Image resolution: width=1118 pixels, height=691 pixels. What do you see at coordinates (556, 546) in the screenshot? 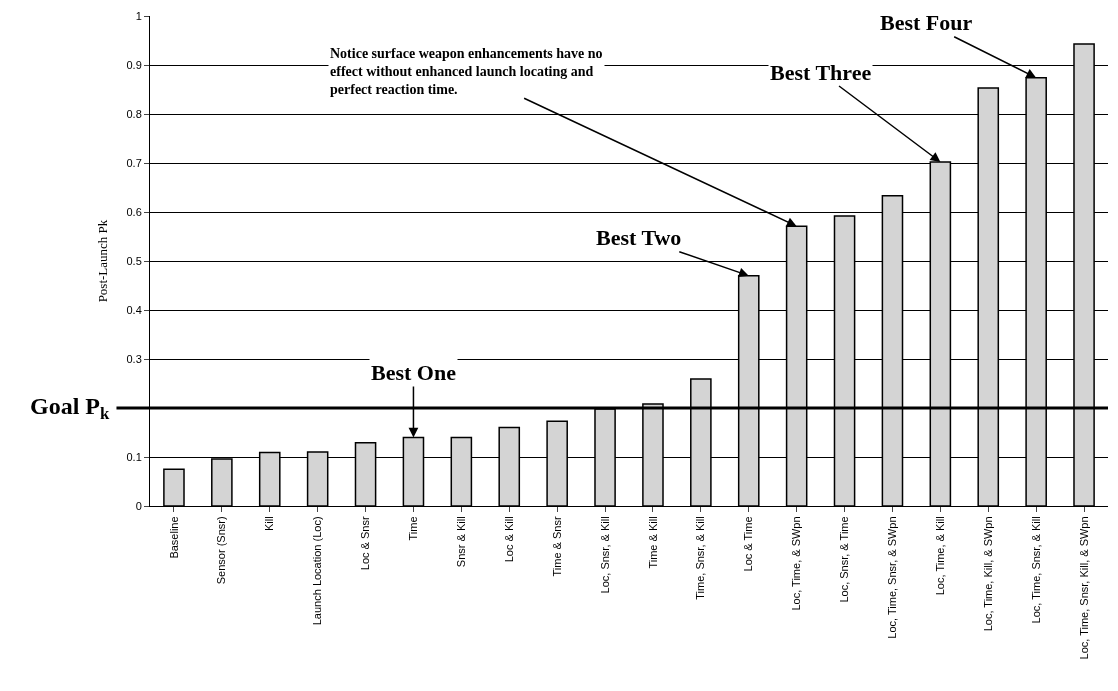
I see `x-tick-label: Time & Snsr` at bounding box center [556, 546].